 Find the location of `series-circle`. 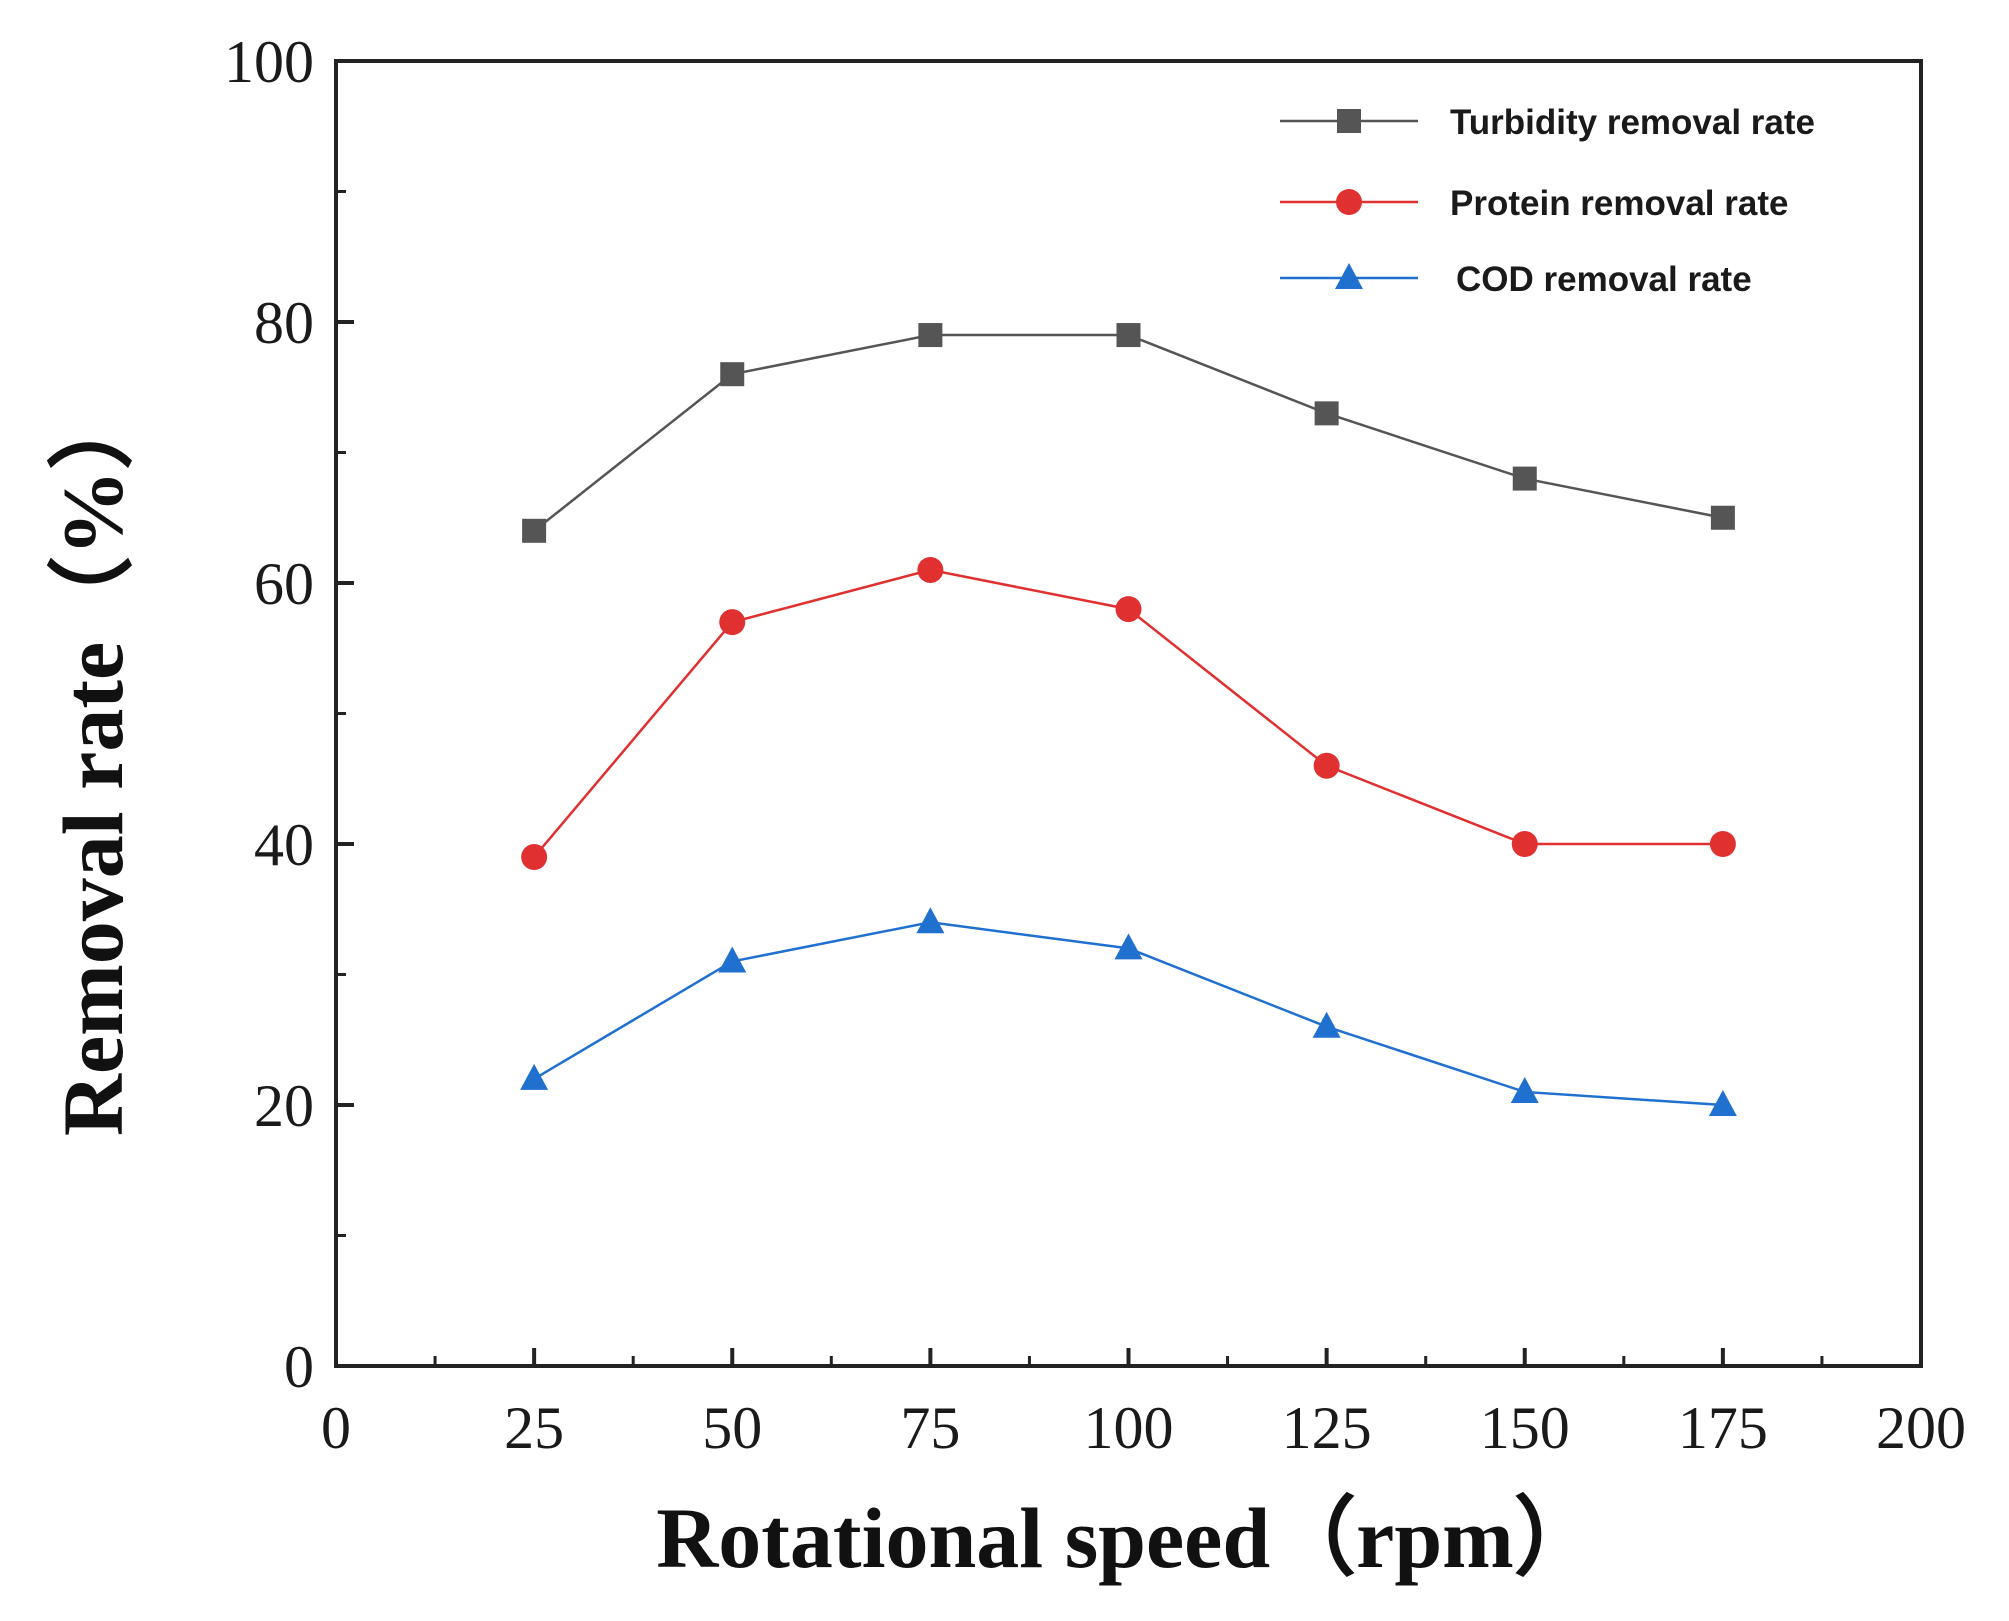

series-circle is located at coordinates (1128, 713).